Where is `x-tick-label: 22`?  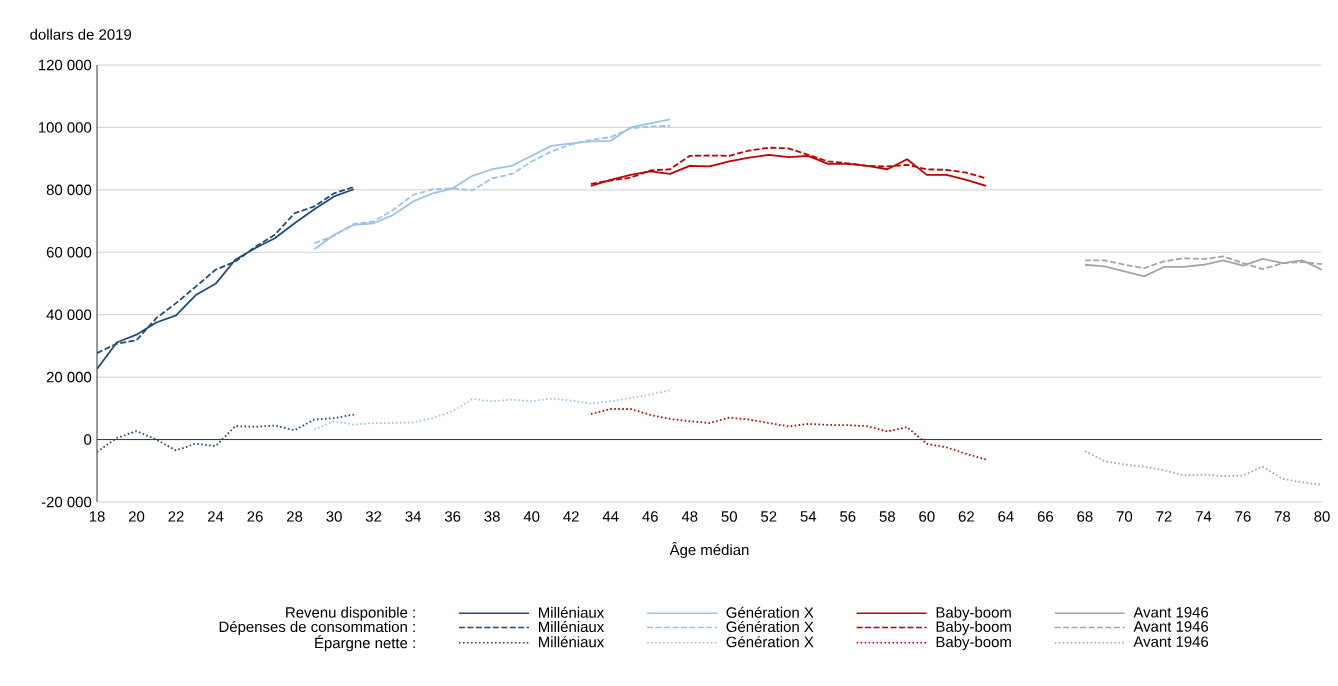 x-tick-label: 22 is located at coordinates (176, 516).